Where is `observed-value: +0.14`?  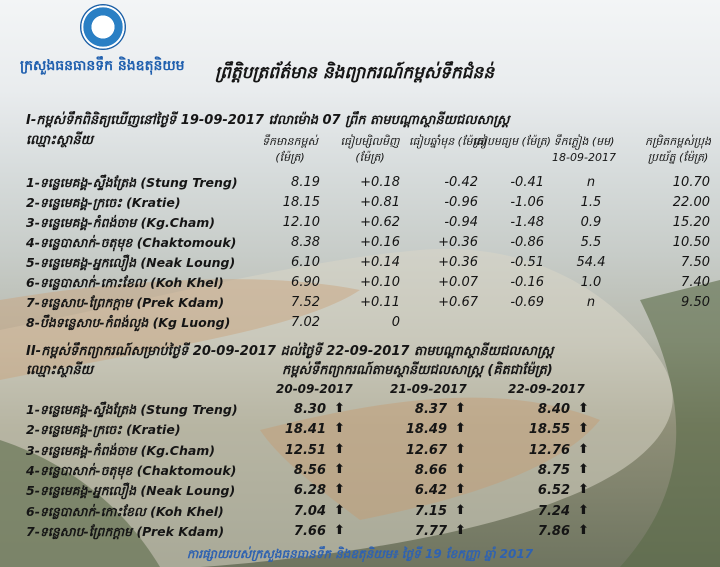 observed-value: +0.14 is located at coordinates (380, 262).